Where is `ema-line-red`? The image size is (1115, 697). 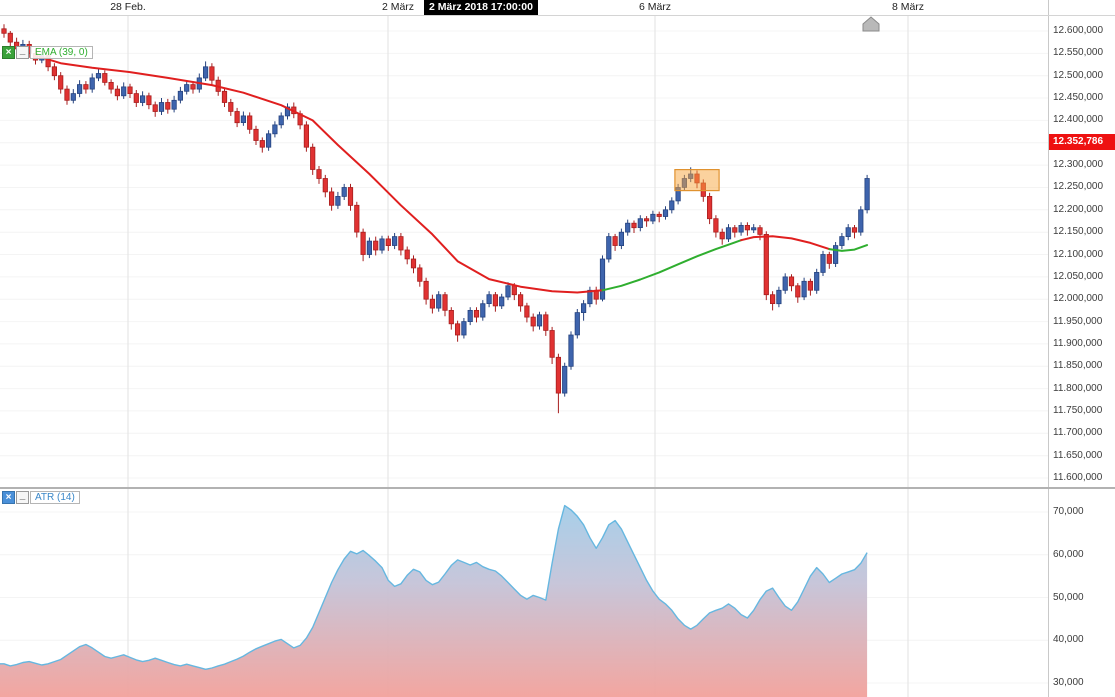
ema-line-red is located at coordinates (785, 243).